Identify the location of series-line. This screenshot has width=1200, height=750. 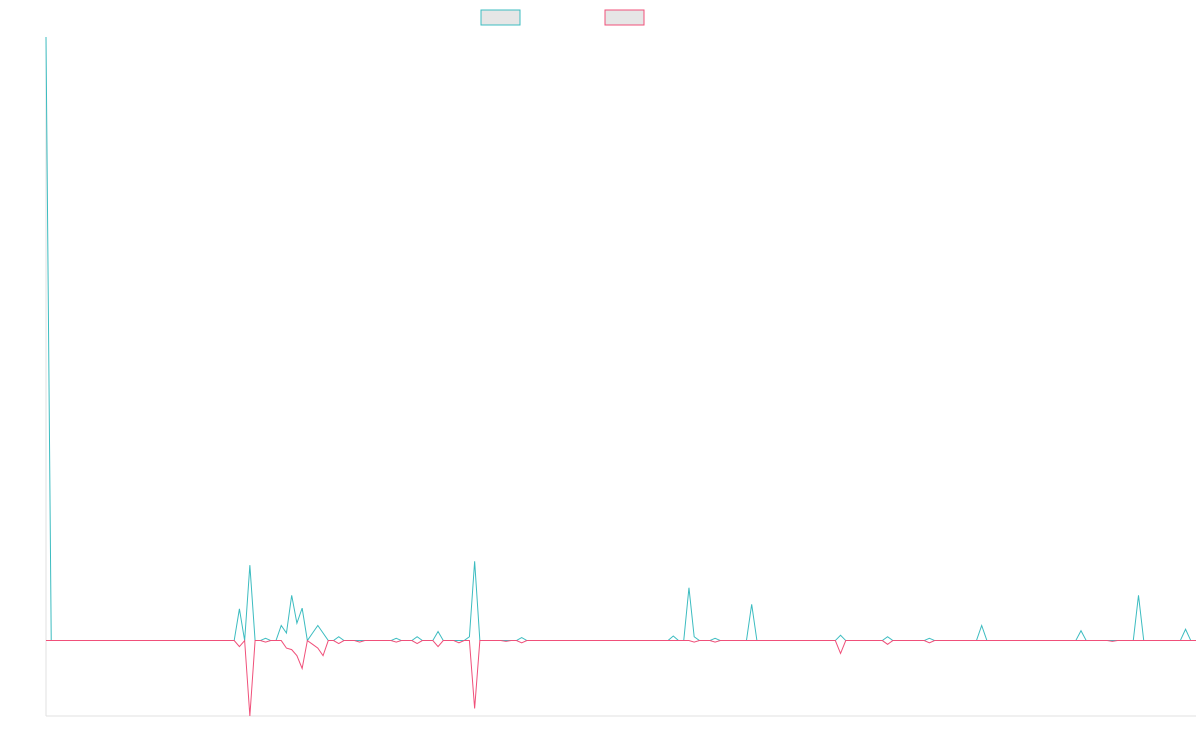
(621, 678).